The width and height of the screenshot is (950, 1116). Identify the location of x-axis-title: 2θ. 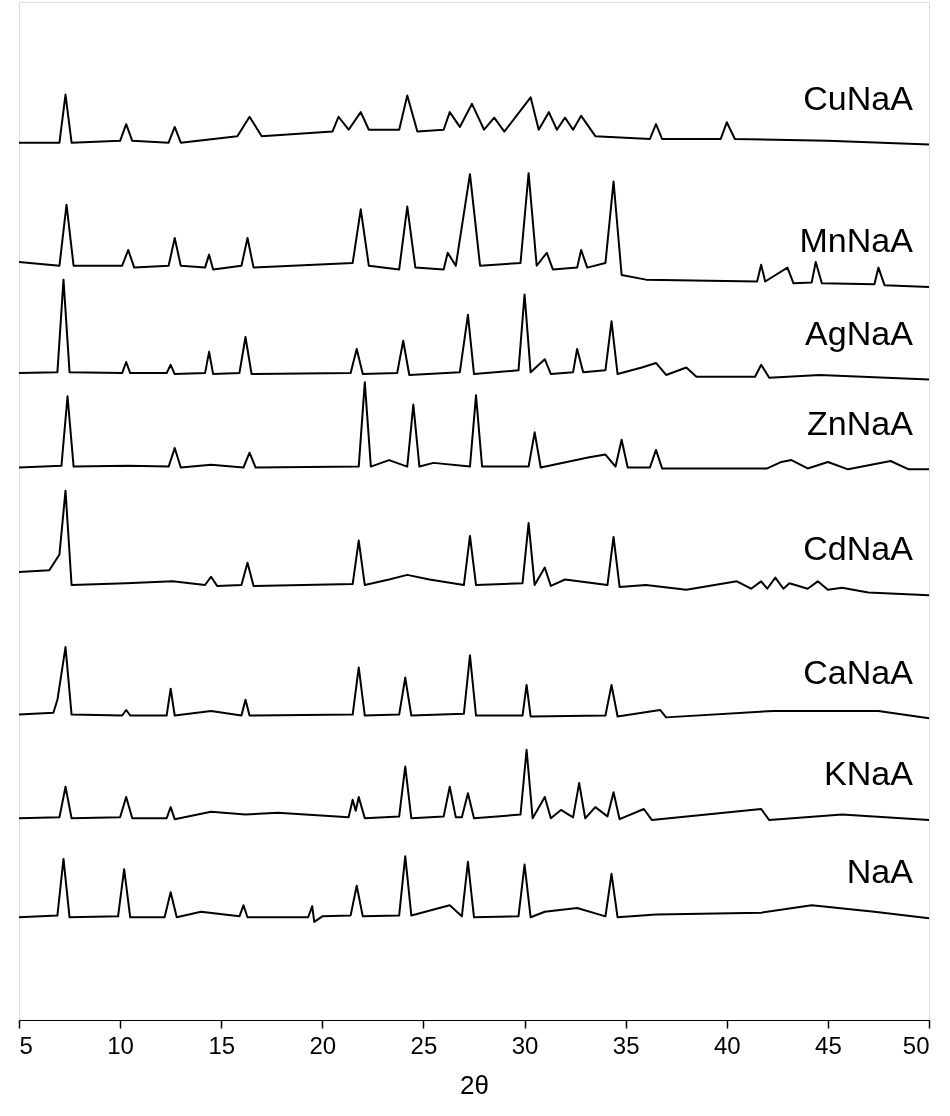
(474, 1084).